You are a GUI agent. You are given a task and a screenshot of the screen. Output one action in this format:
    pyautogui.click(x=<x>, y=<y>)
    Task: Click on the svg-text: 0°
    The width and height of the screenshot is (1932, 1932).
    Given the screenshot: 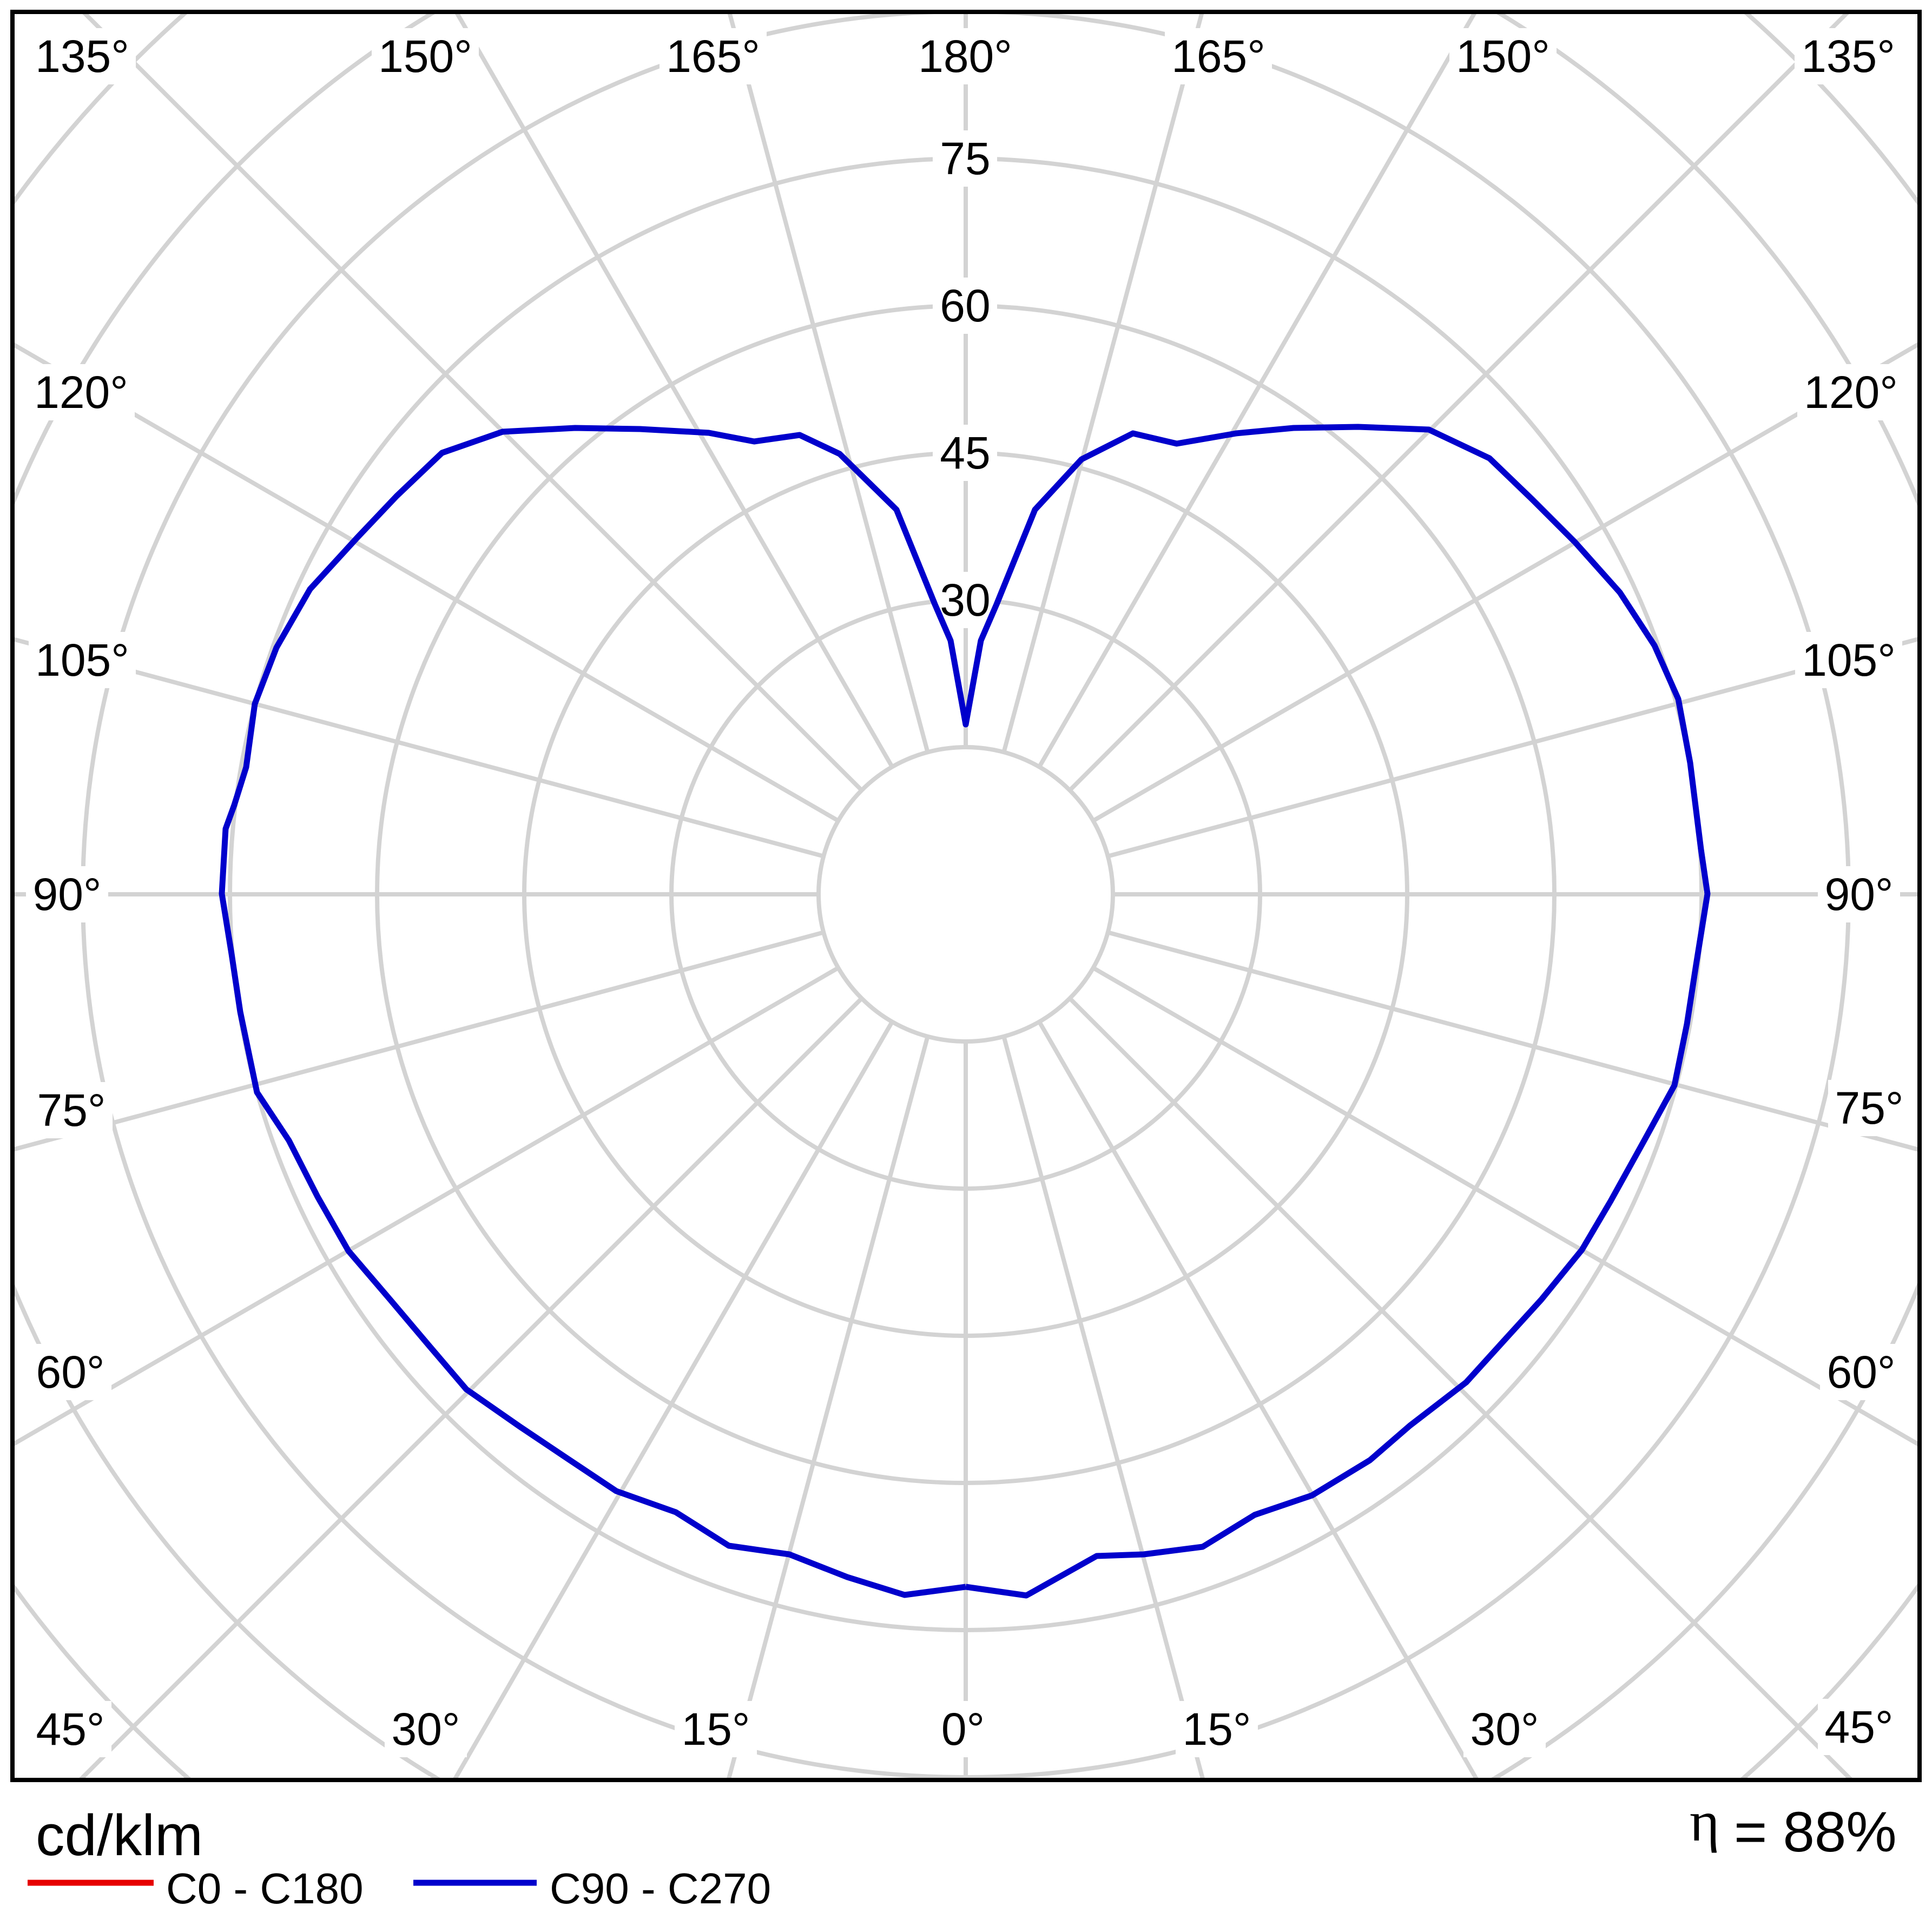 What is the action you would take?
    pyautogui.click(x=963, y=1729)
    